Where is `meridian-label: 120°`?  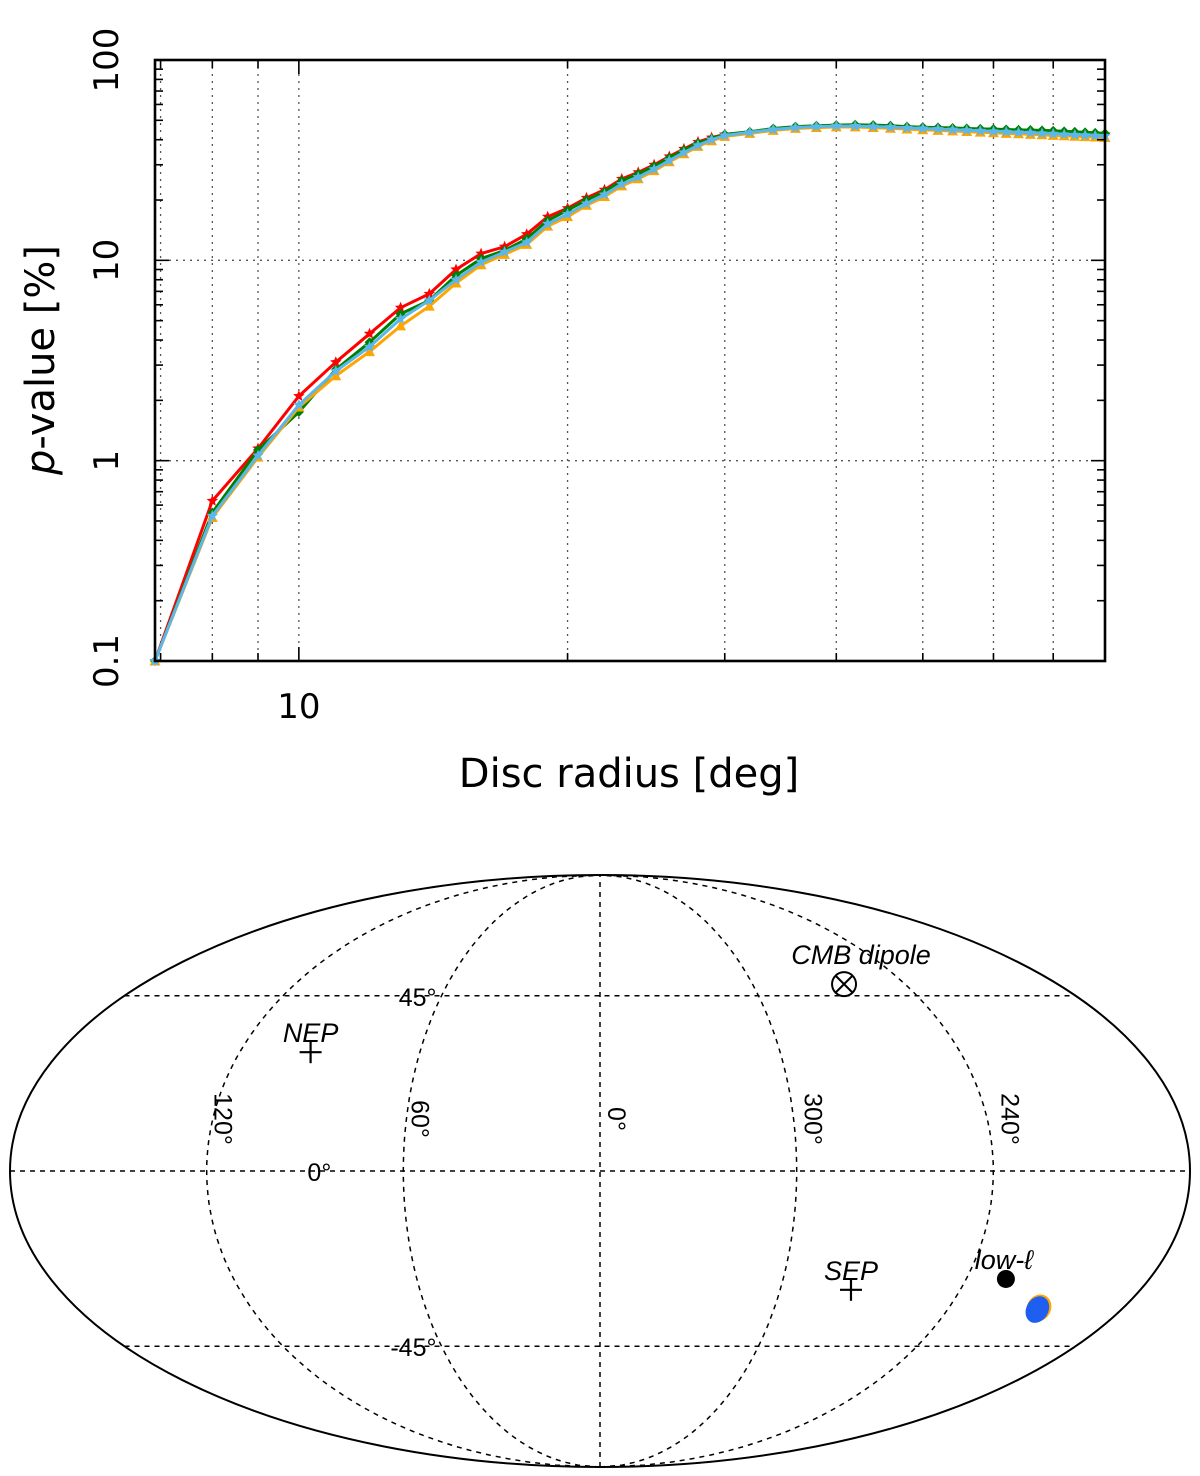
meridian-label: 120° is located at coordinates (223, 1119).